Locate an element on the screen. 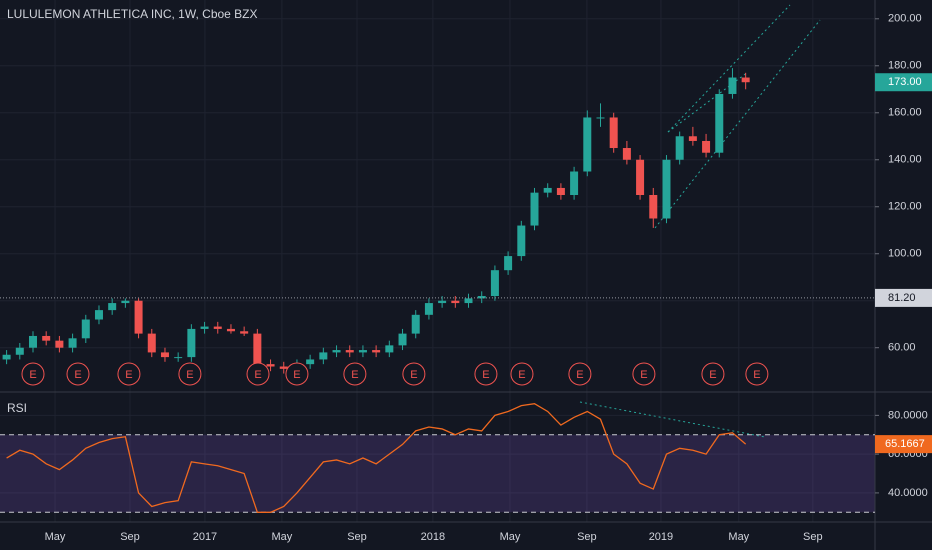 The image size is (932, 550). y-tick-label: 80.0000 is located at coordinates (908, 415).